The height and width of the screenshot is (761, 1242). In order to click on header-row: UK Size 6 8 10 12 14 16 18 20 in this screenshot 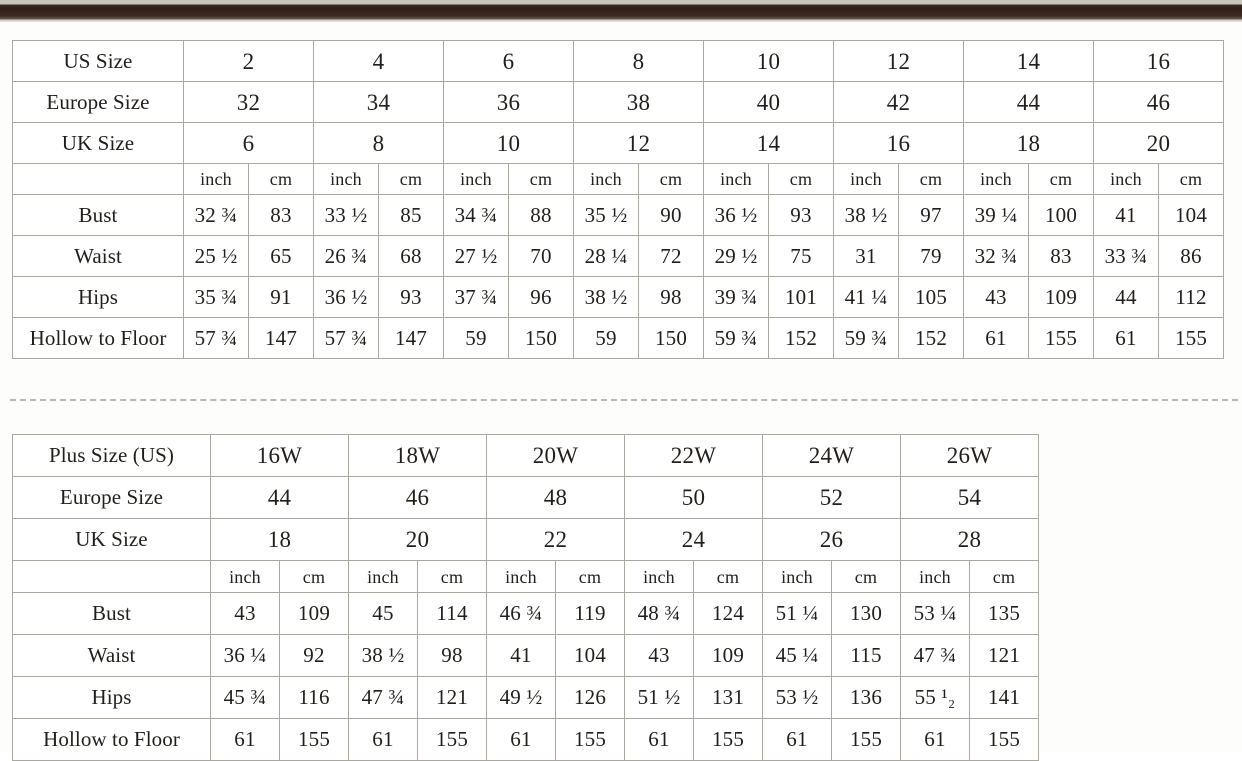, I will do `click(618, 143)`.